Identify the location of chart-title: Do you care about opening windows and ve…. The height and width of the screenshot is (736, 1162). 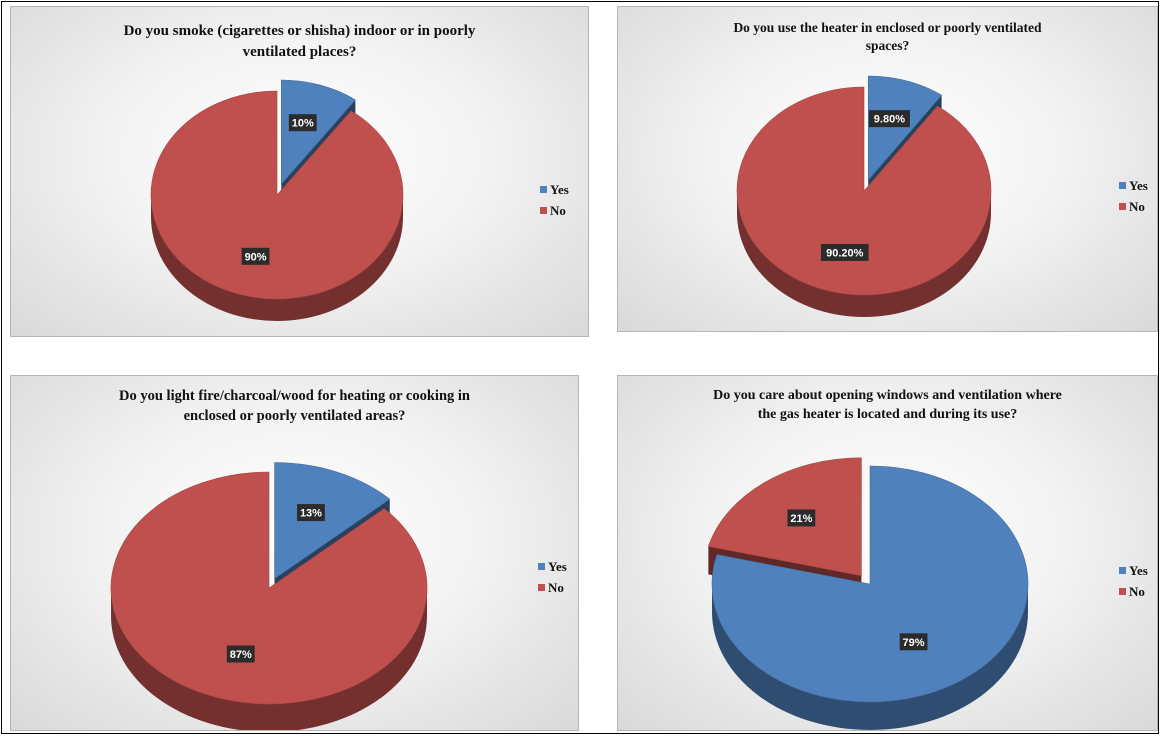
(887, 405).